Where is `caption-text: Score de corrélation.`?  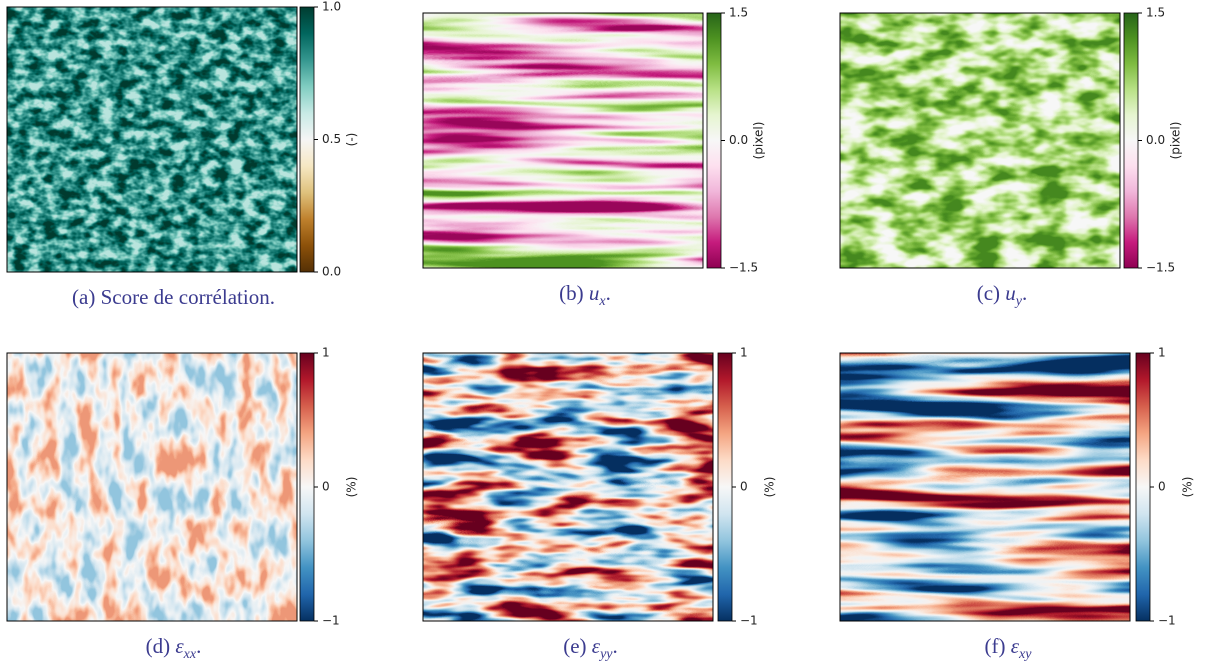
caption-text: Score de corrélation. is located at coordinates (188, 297).